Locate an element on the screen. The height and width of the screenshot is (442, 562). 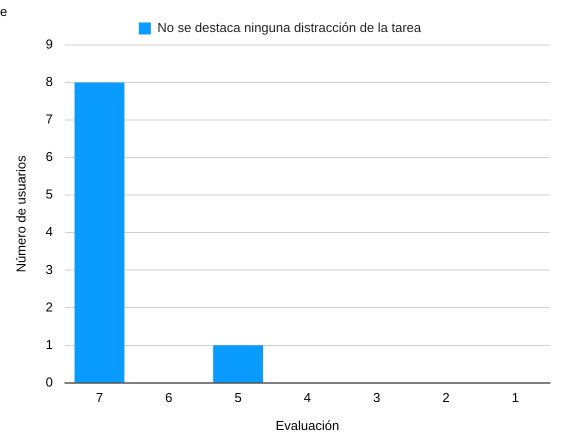
x-tick-label: 7 is located at coordinates (100, 398).